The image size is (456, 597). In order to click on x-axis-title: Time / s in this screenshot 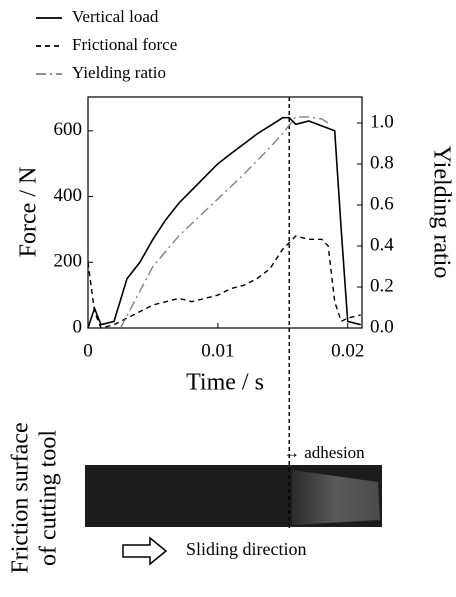, I will do `click(225, 383)`.